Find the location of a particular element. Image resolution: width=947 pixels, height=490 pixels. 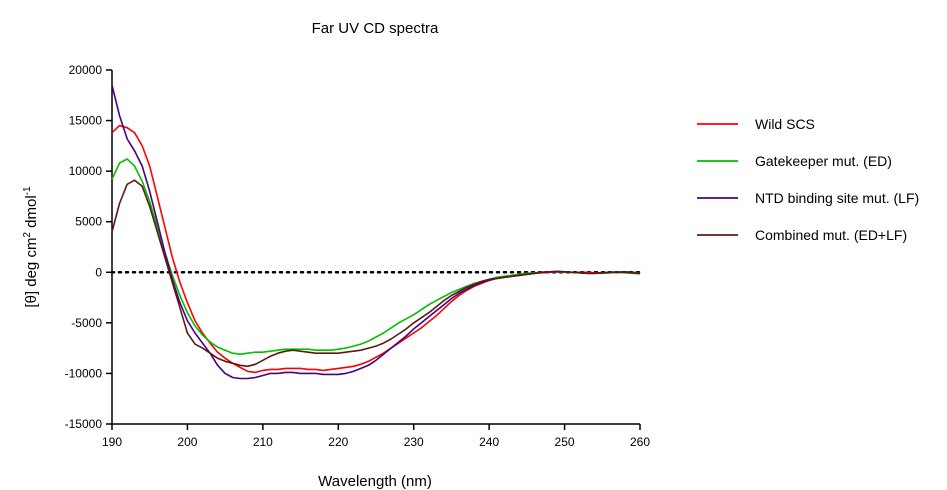

y-tick-label: -10000 is located at coordinates (84, 373).